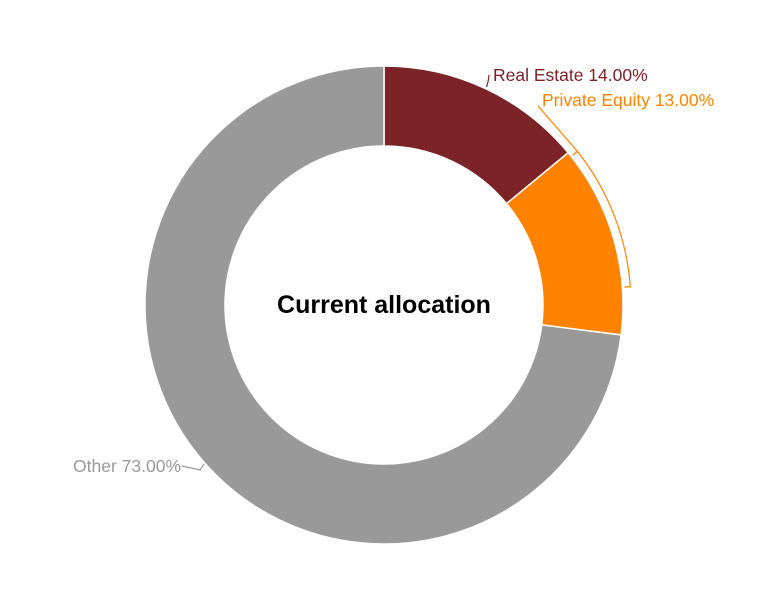  What do you see at coordinates (488, 81) in the screenshot?
I see `leader-real-estate` at bounding box center [488, 81].